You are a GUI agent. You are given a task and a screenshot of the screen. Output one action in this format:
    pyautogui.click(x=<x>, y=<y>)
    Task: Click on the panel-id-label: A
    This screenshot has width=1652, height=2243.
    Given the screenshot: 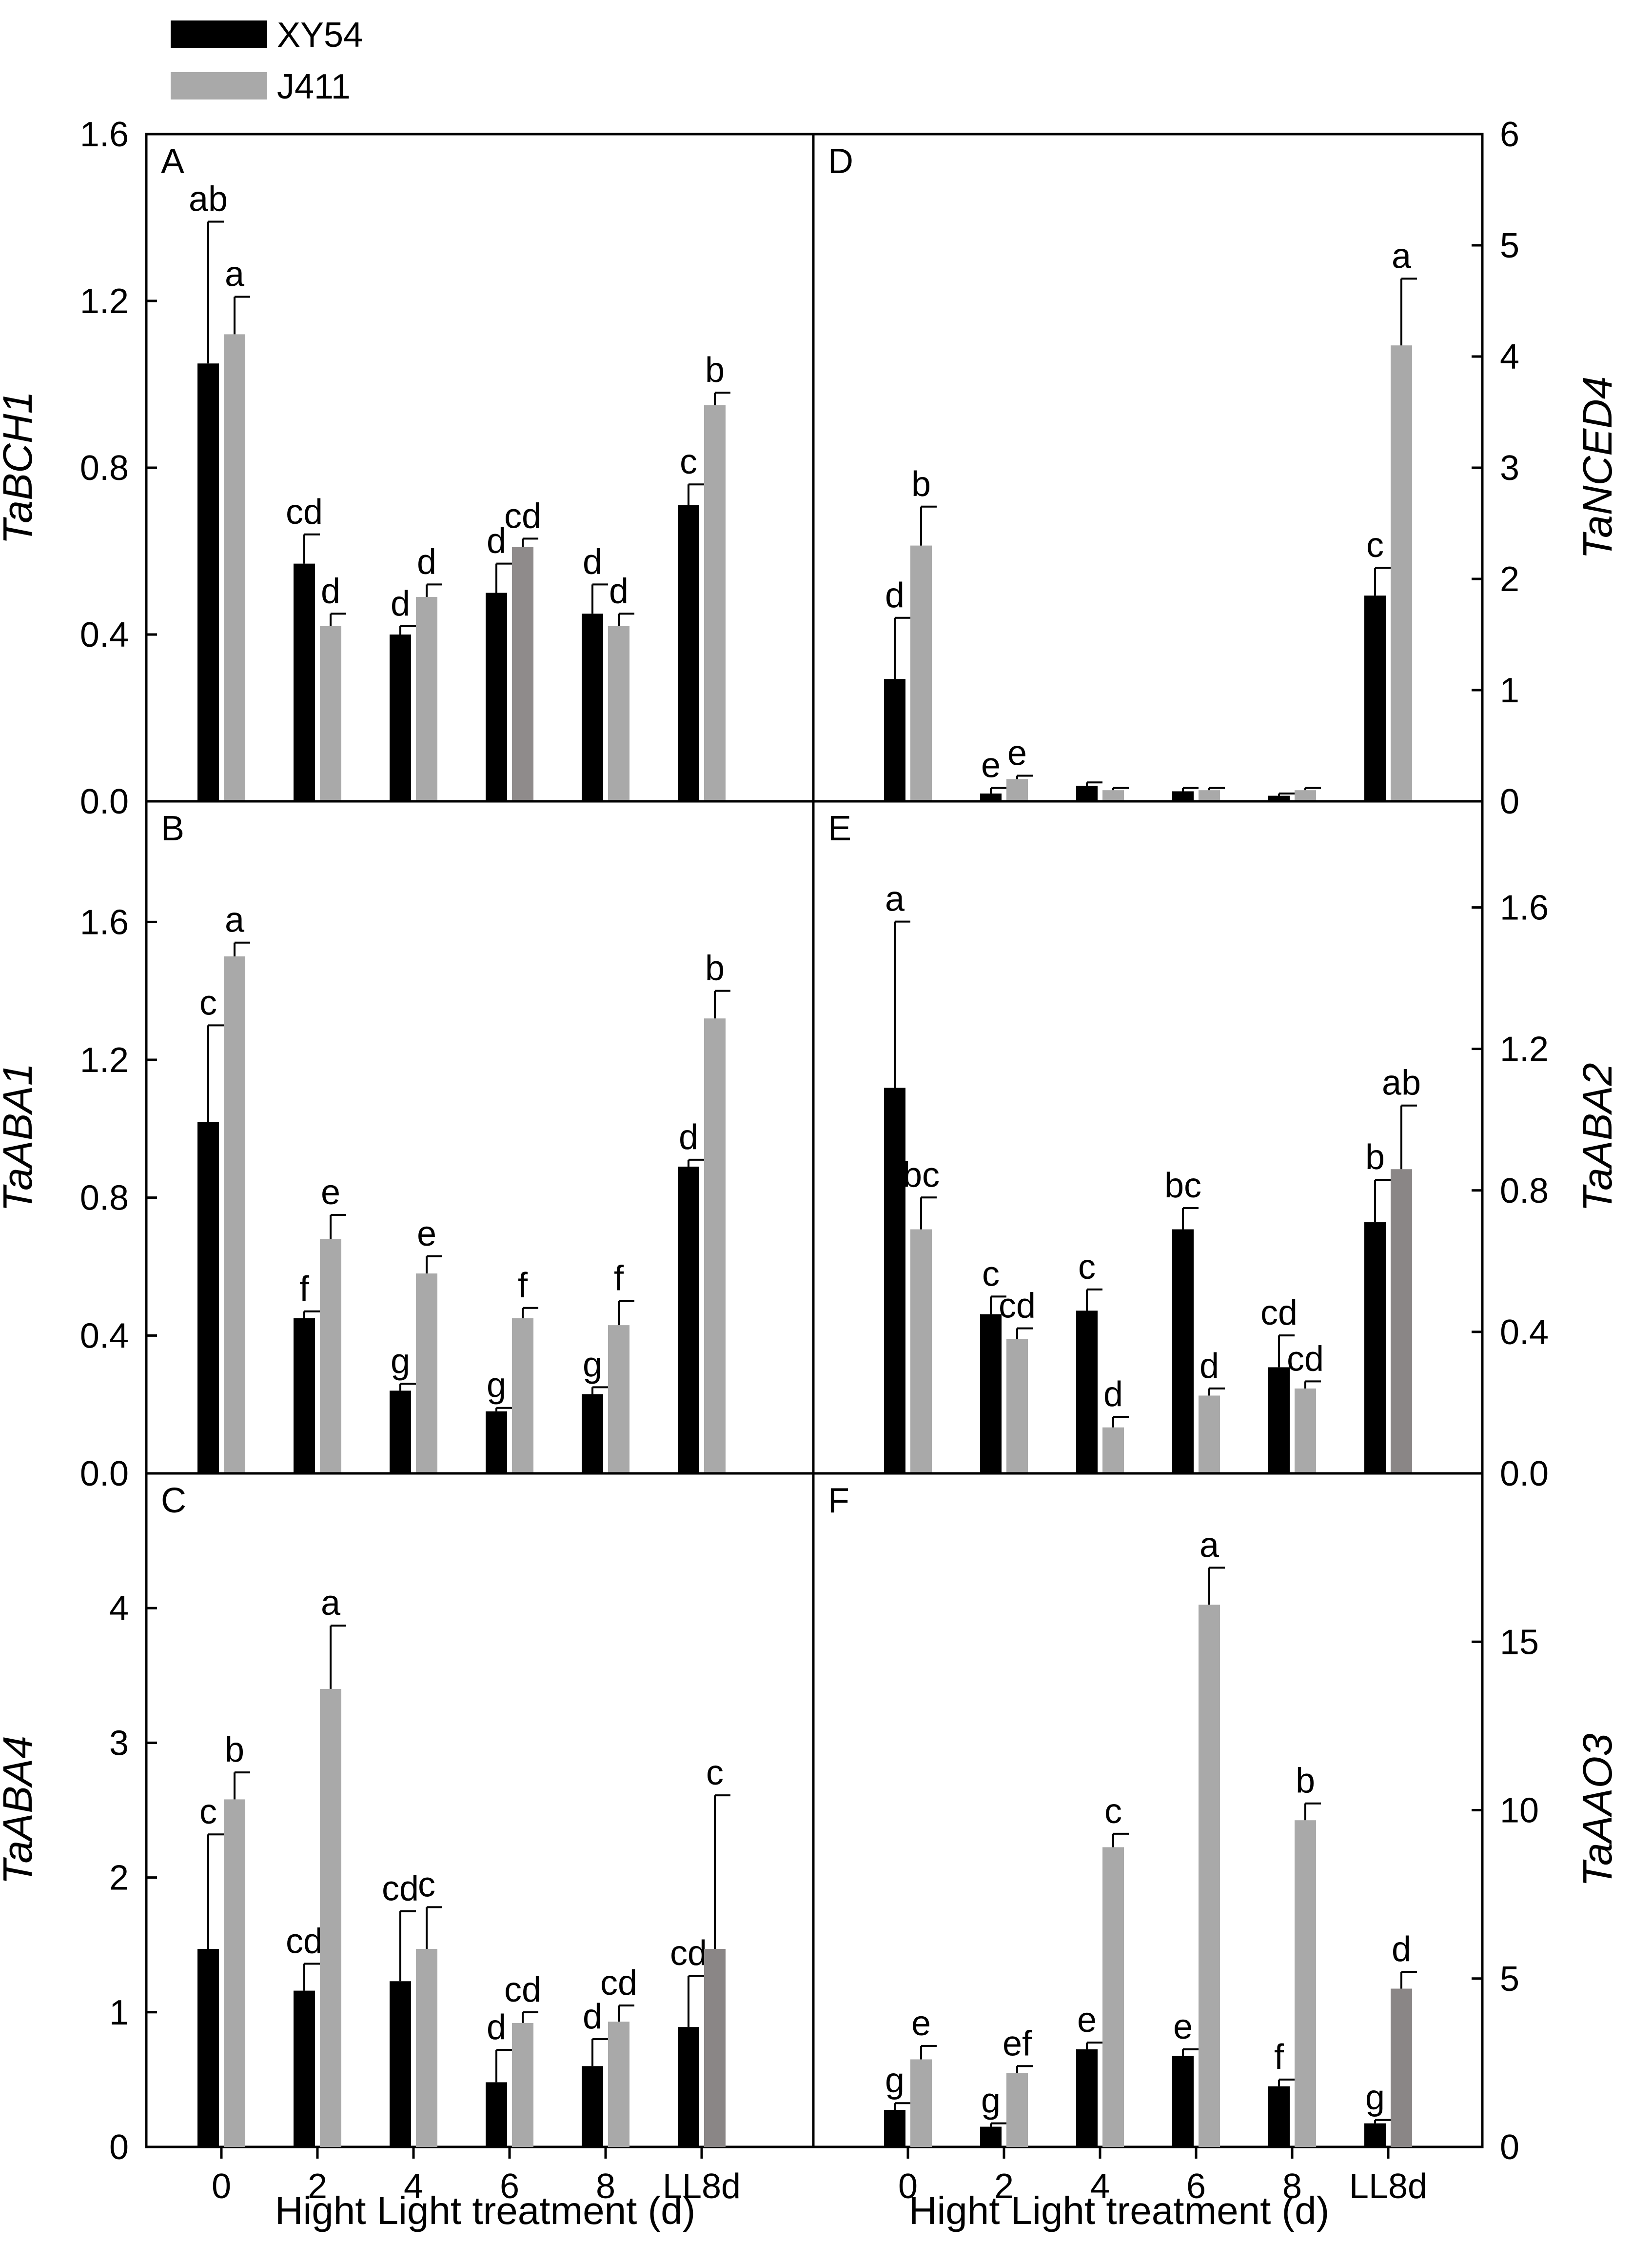 What is the action you would take?
    pyautogui.click(x=172, y=161)
    